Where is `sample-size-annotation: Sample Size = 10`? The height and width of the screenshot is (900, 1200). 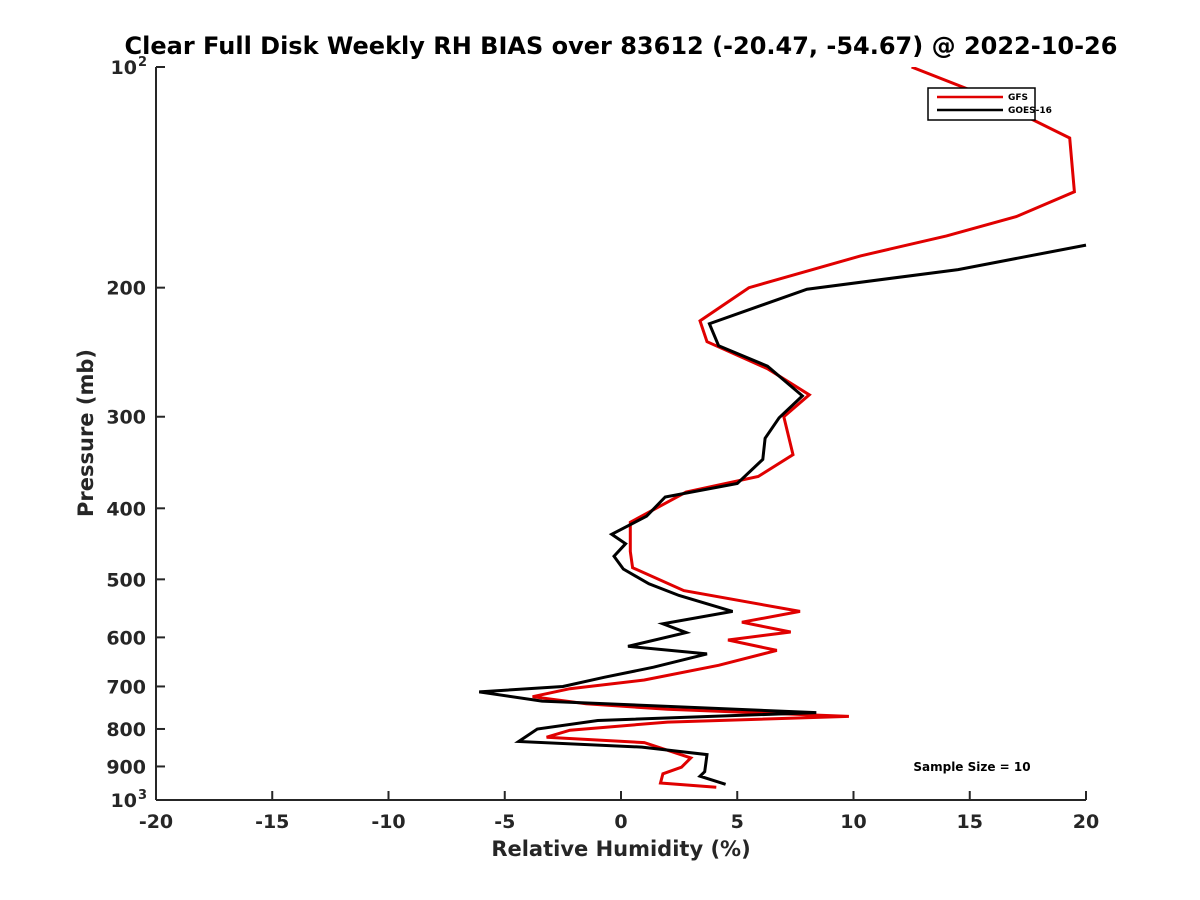
sample-size-annotation: Sample Size = 10 is located at coordinates (971, 767).